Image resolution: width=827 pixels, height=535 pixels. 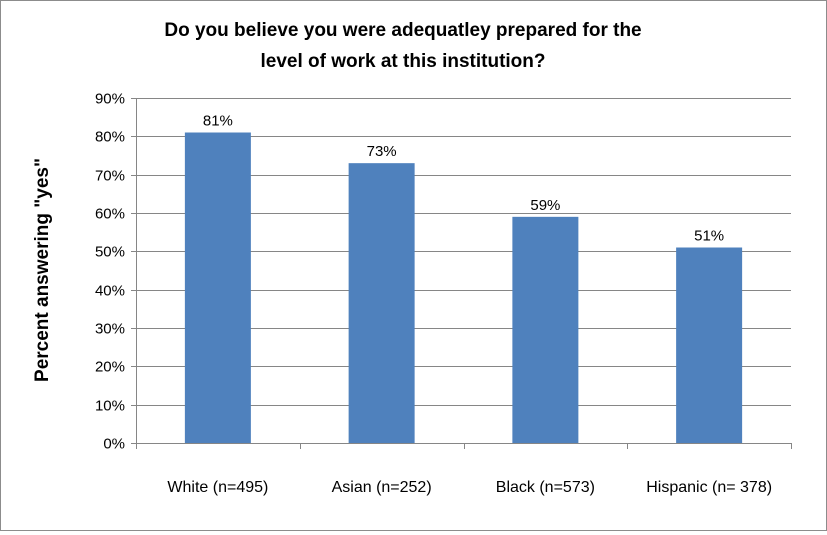 What do you see at coordinates (218, 121) in the screenshot?
I see `data-label: 81%` at bounding box center [218, 121].